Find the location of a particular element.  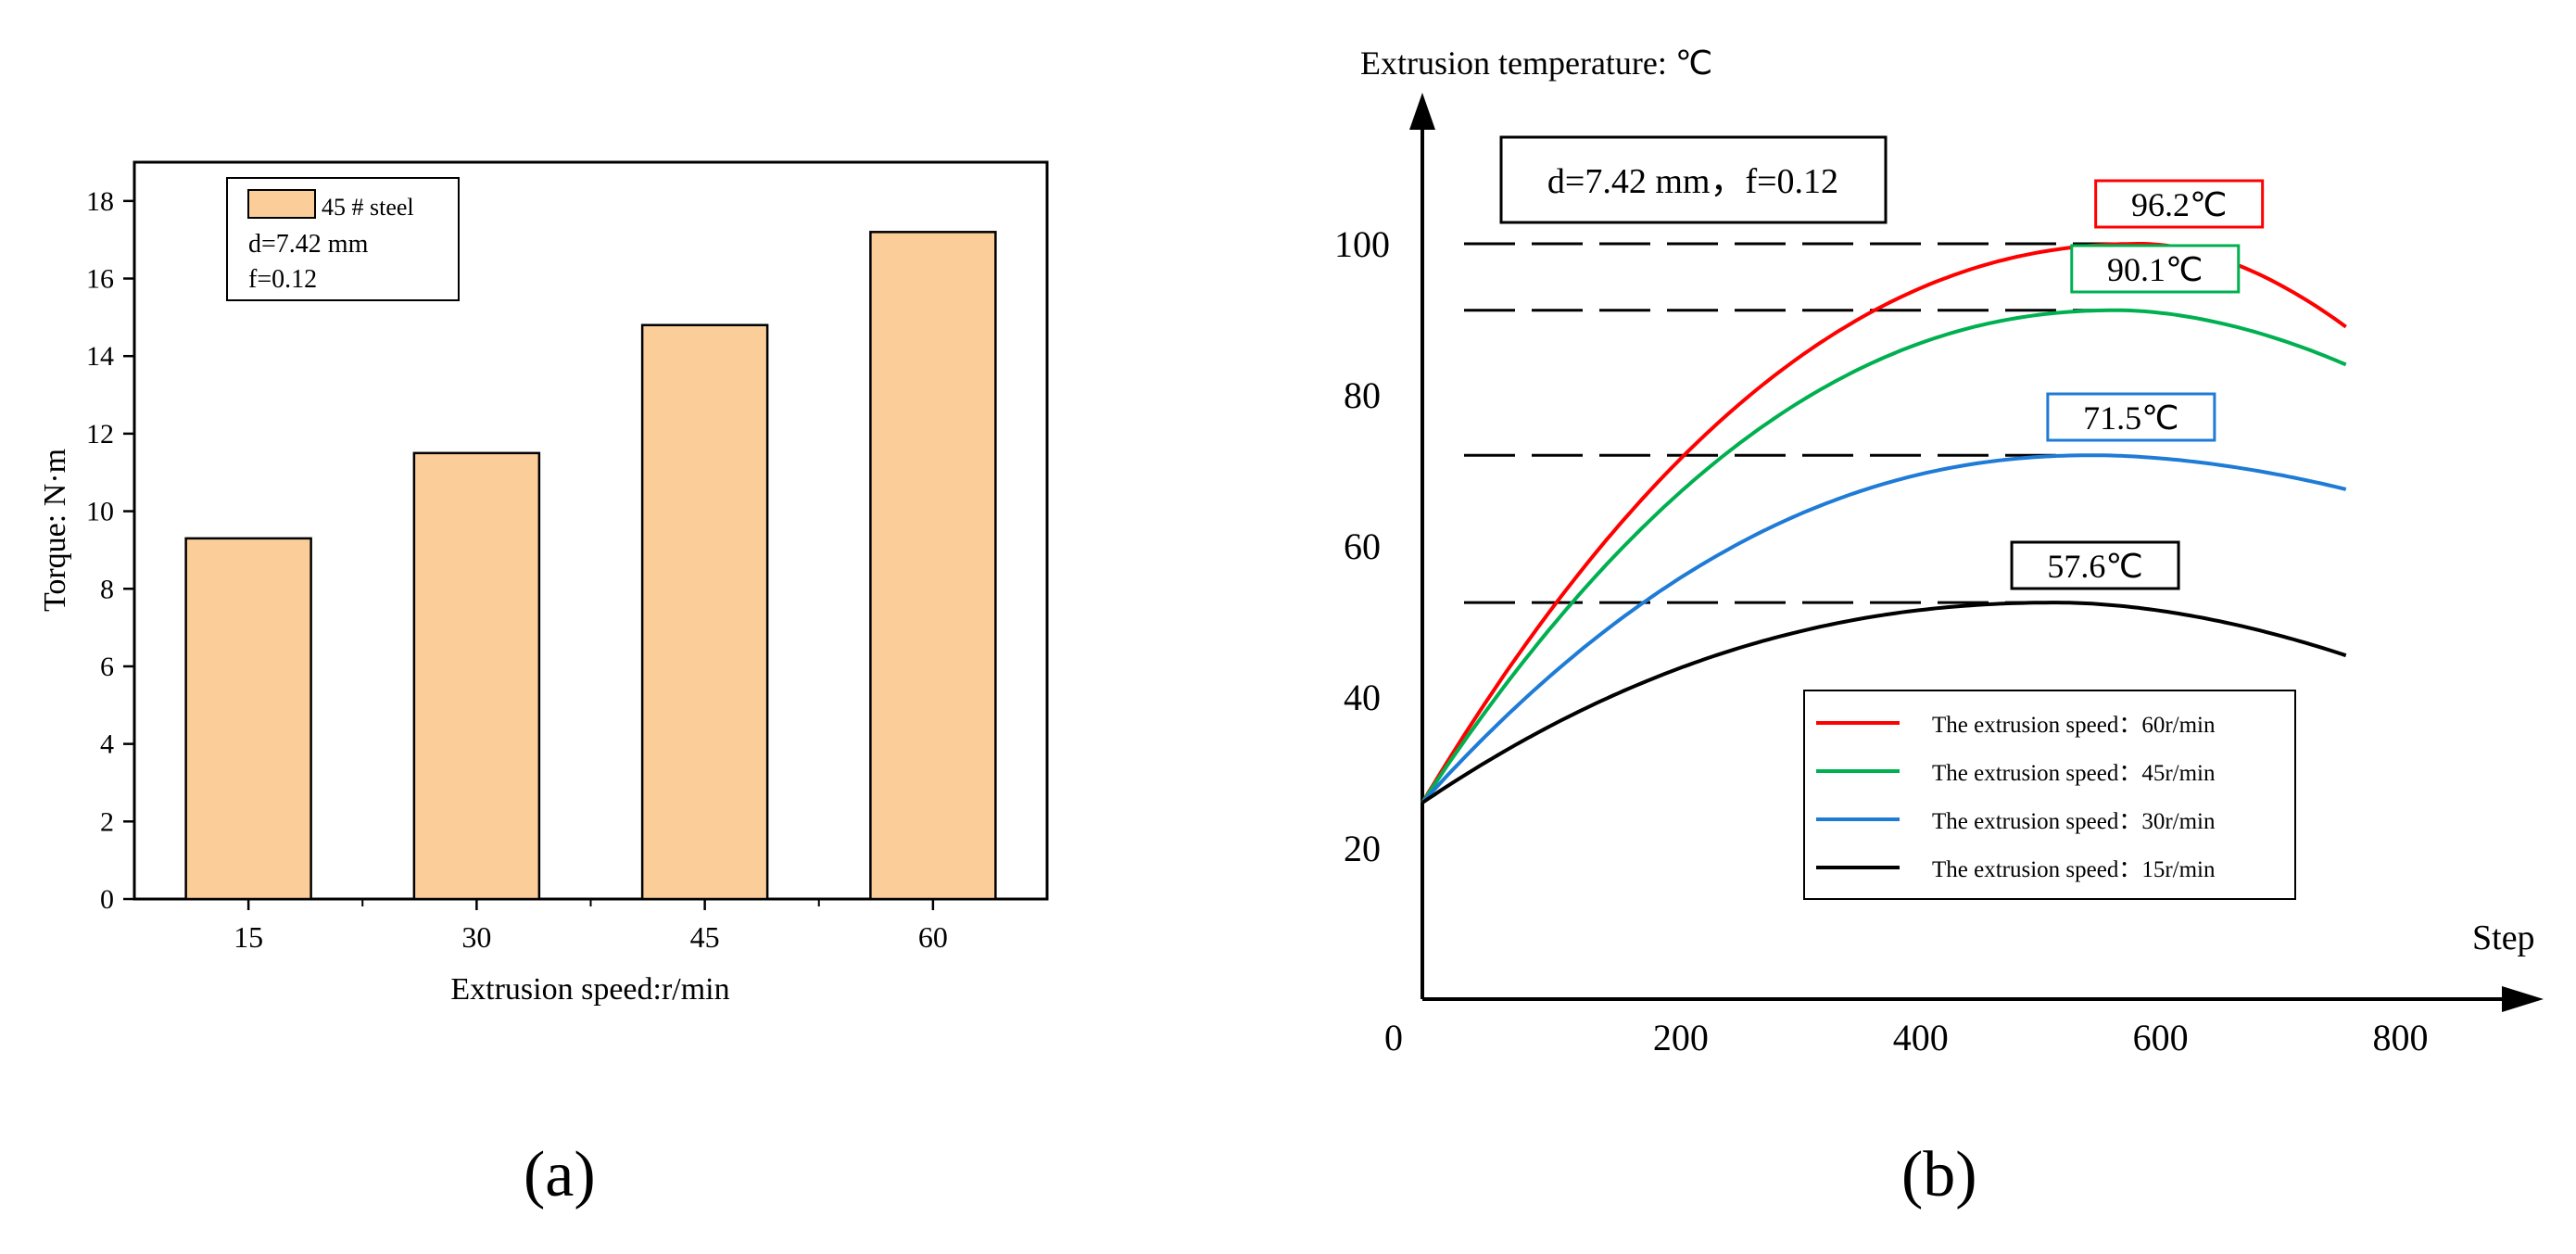

peak-labels: 96.2℃ 90.1℃ 71.5℃ 57.6℃ is located at coordinates (2137, 384).